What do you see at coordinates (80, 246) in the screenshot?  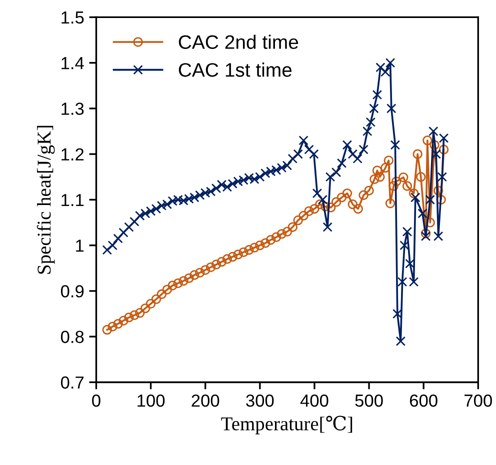 I see `y-tick-label: 1` at bounding box center [80, 246].